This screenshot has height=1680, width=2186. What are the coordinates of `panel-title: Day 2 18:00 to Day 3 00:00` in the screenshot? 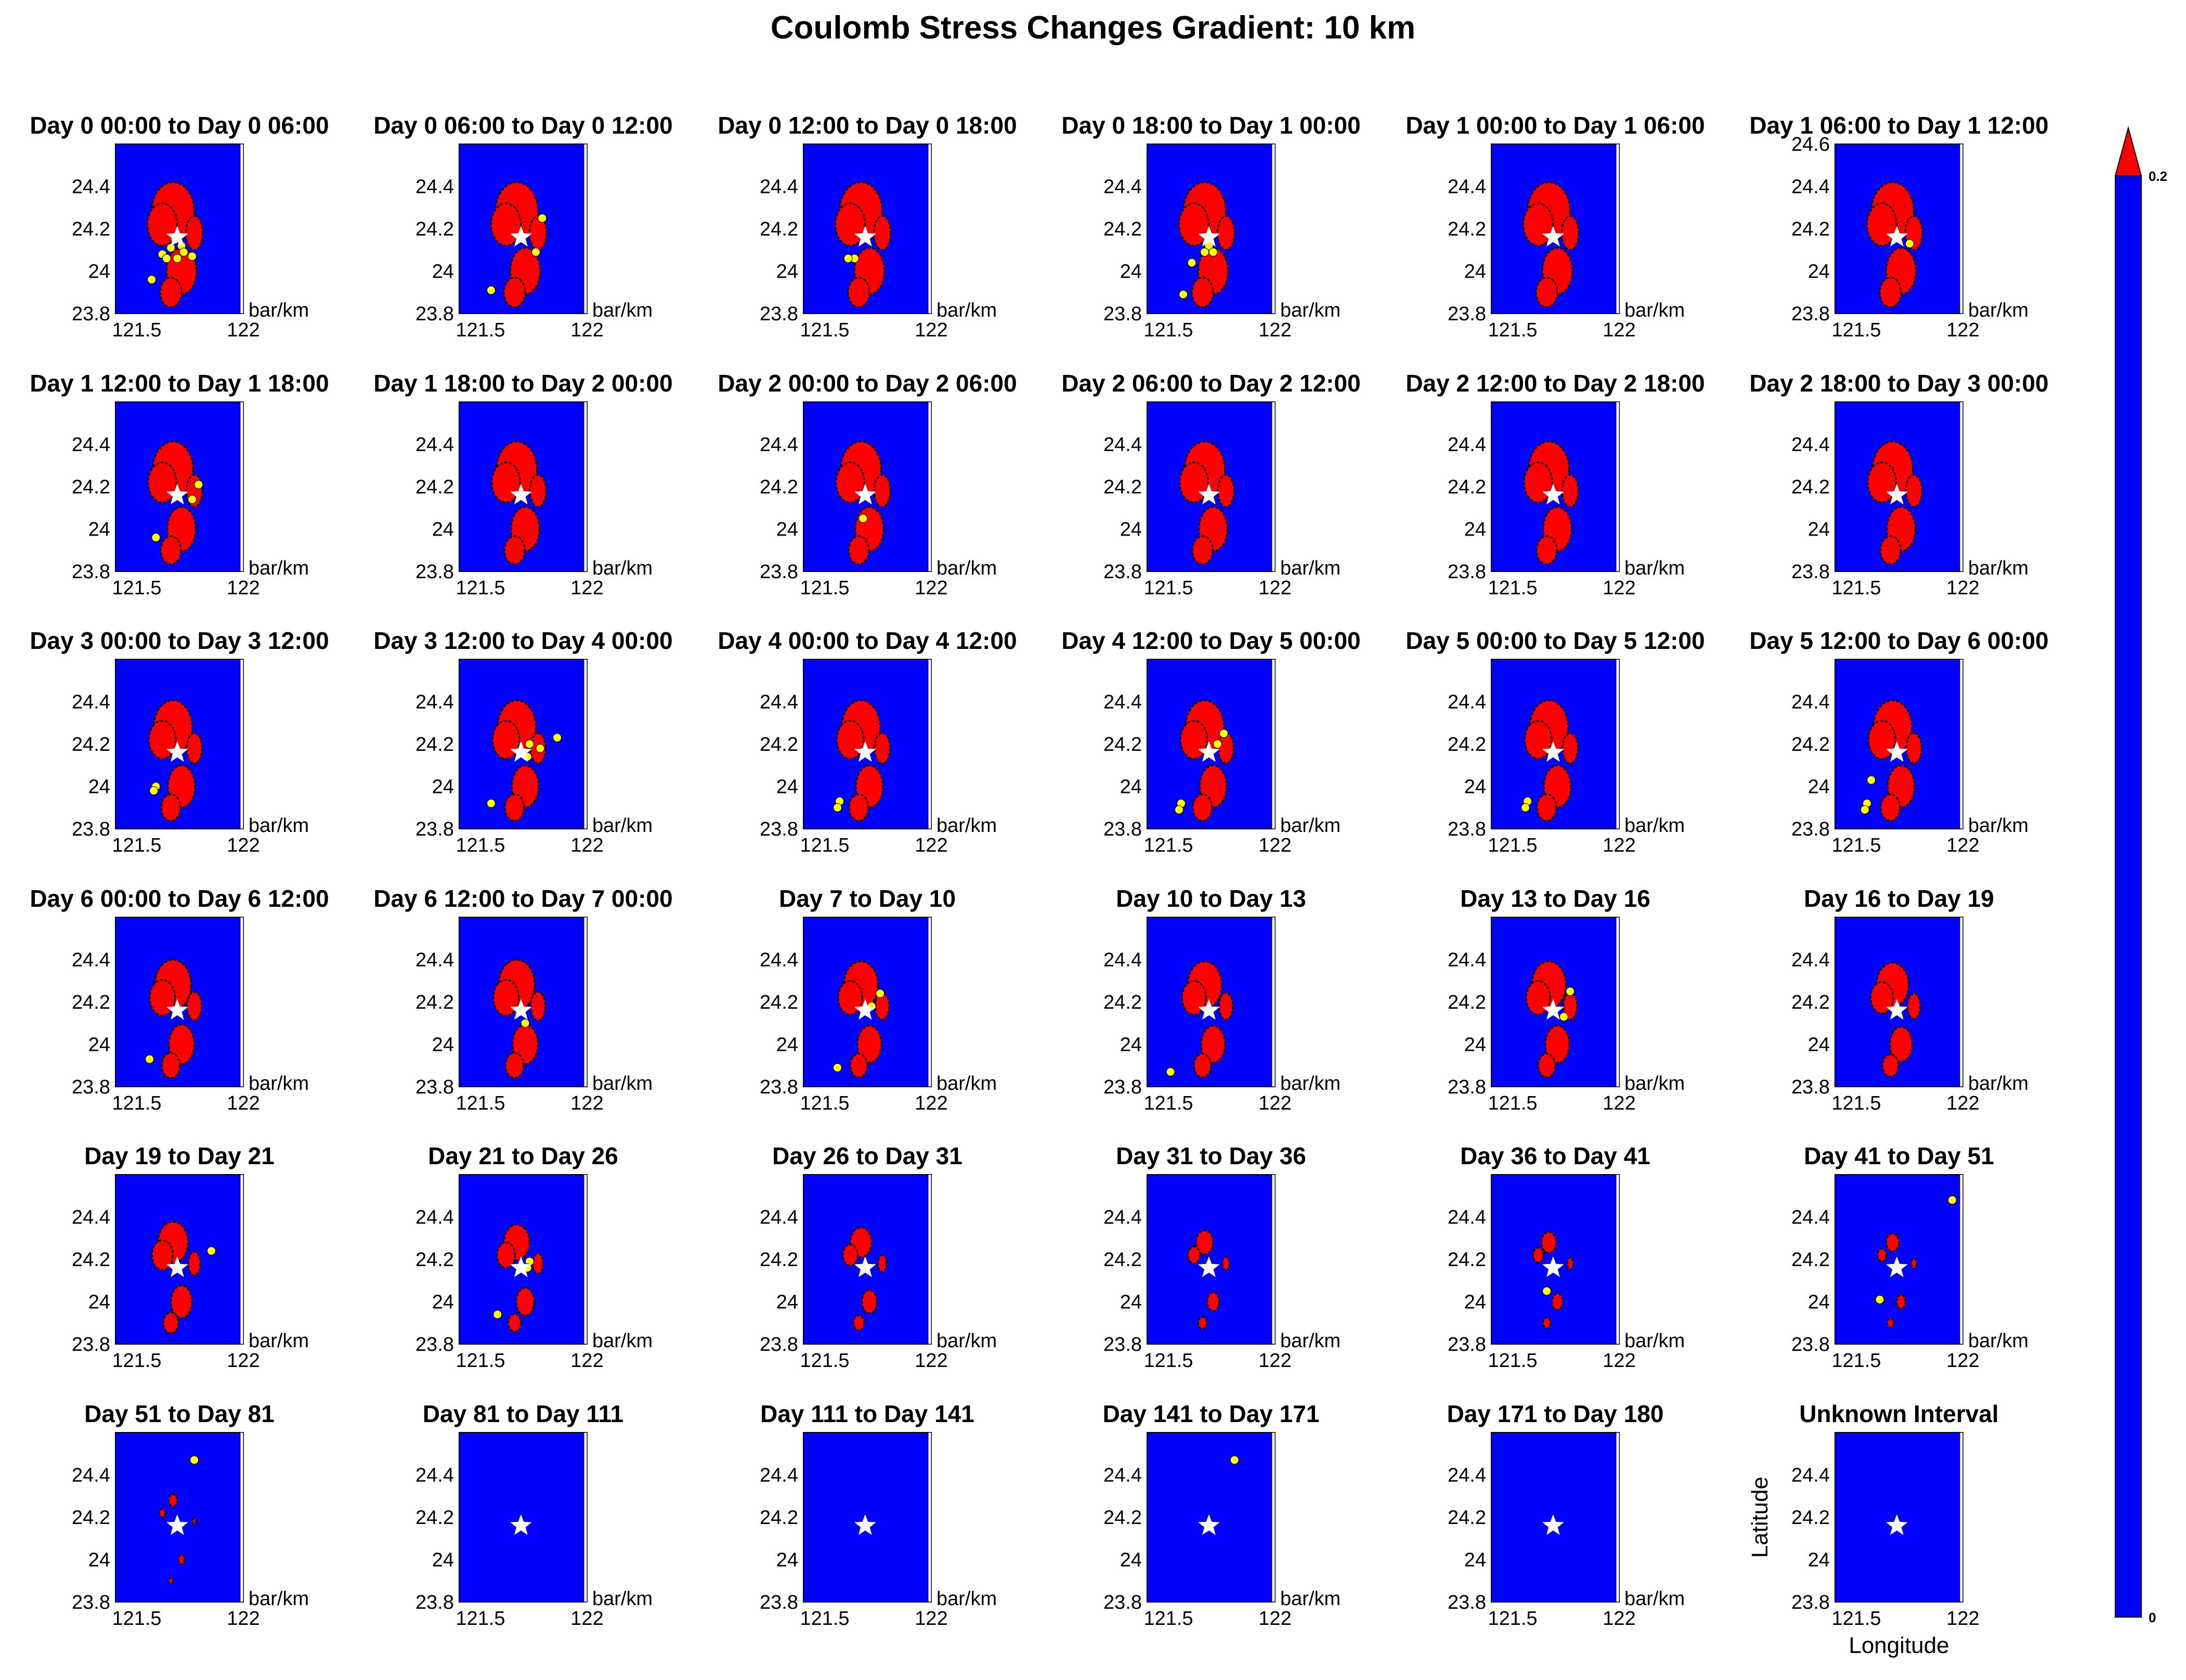 It's located at (1898, 383).